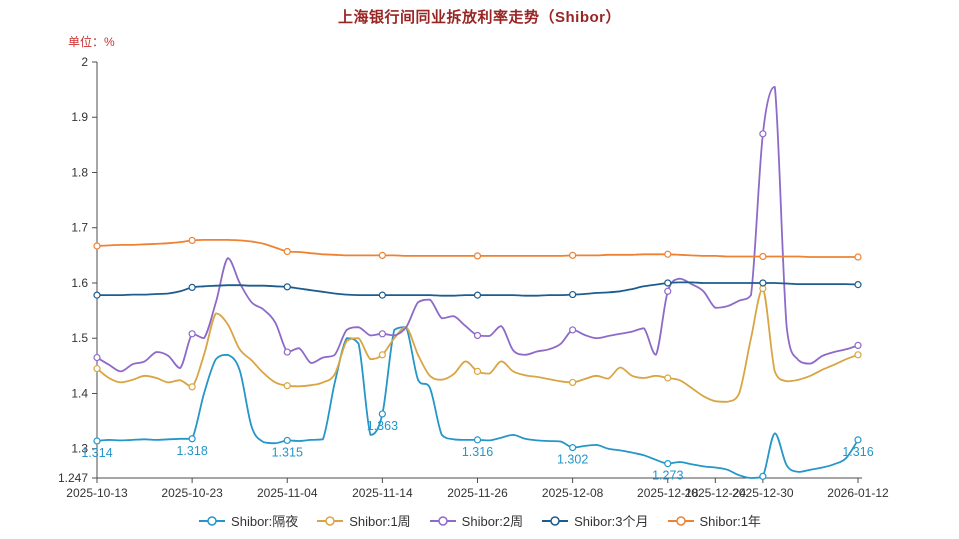 This screenshot has width=959, height=539. Describe the element at coordinates (192, 493) in the screenshot. I see `x-axis-label: 2025-10-23` at that location.